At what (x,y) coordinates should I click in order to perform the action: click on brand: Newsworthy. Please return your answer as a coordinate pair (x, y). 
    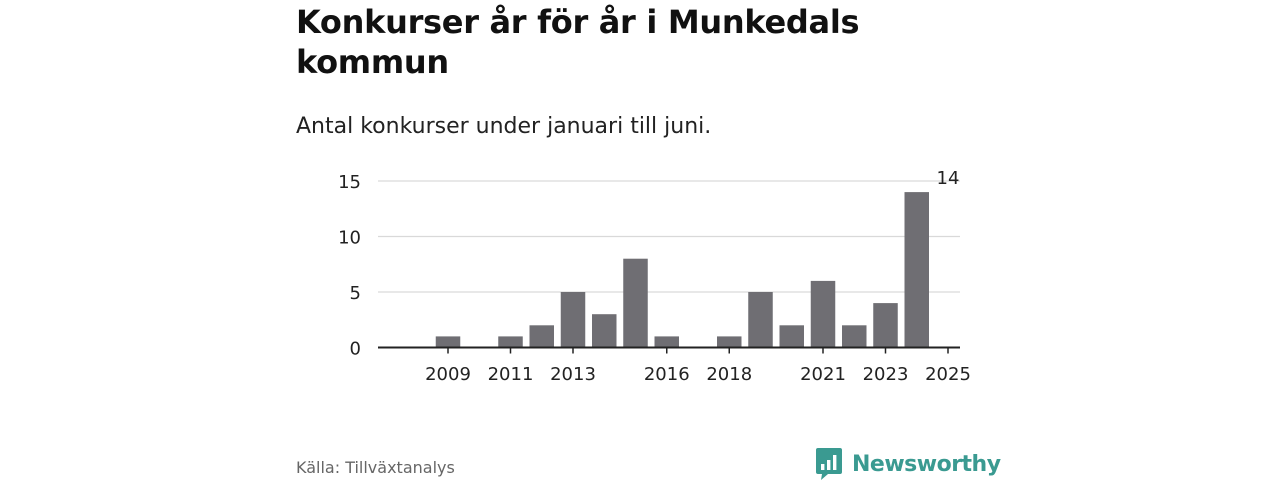
    Looking at the image, I should click on (908, 463).